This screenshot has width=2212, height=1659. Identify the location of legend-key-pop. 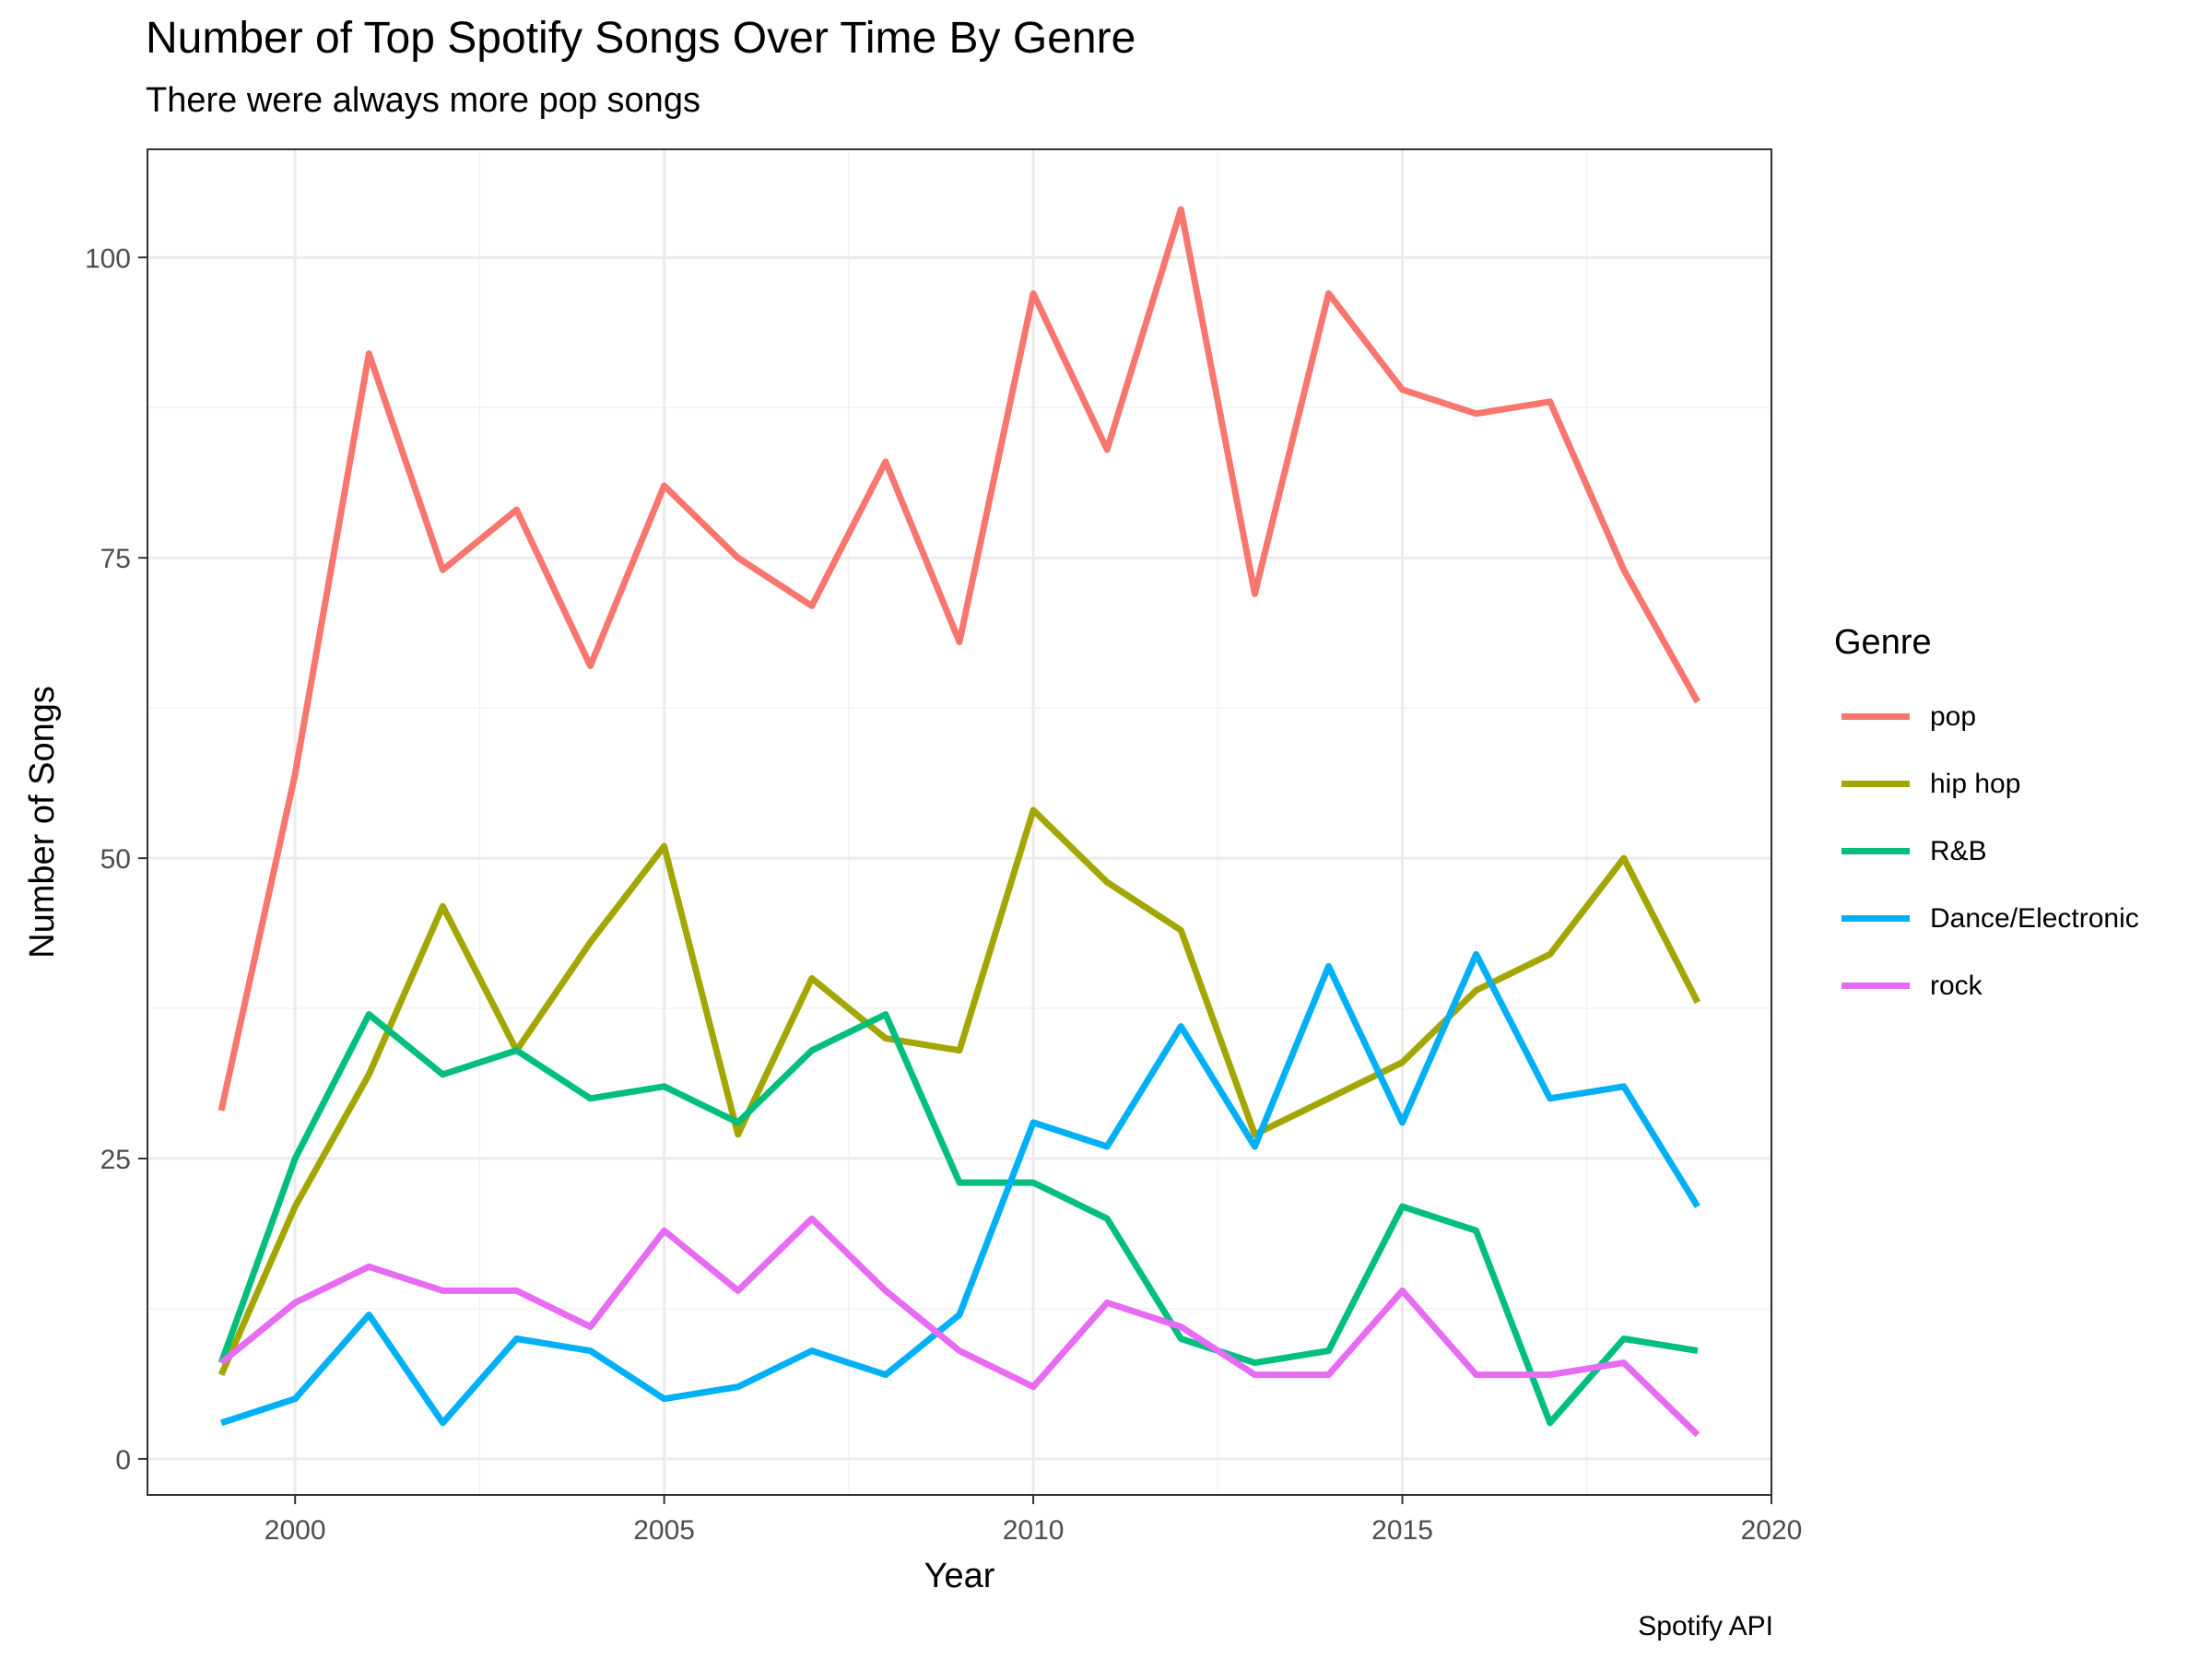
(1875, 716).